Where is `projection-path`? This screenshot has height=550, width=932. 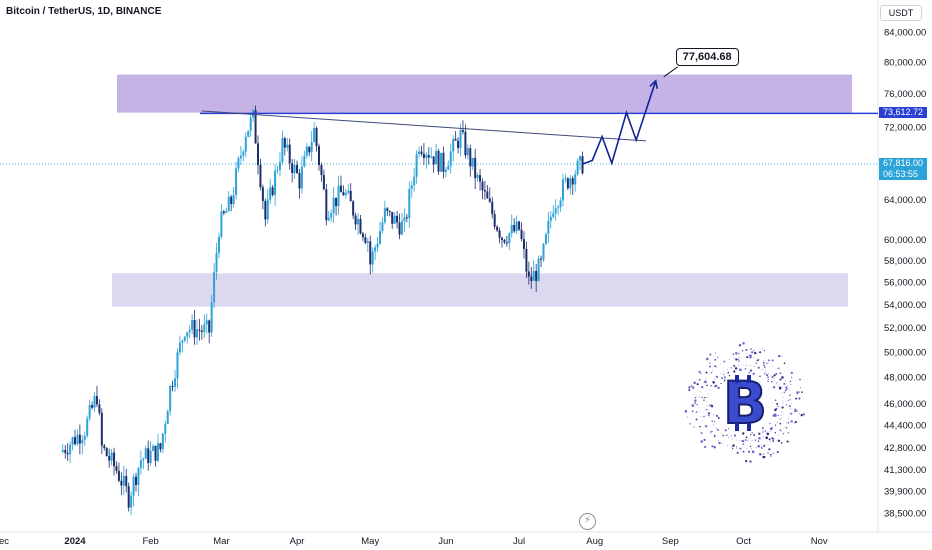 projection-path is located at coordinates (619, 123).